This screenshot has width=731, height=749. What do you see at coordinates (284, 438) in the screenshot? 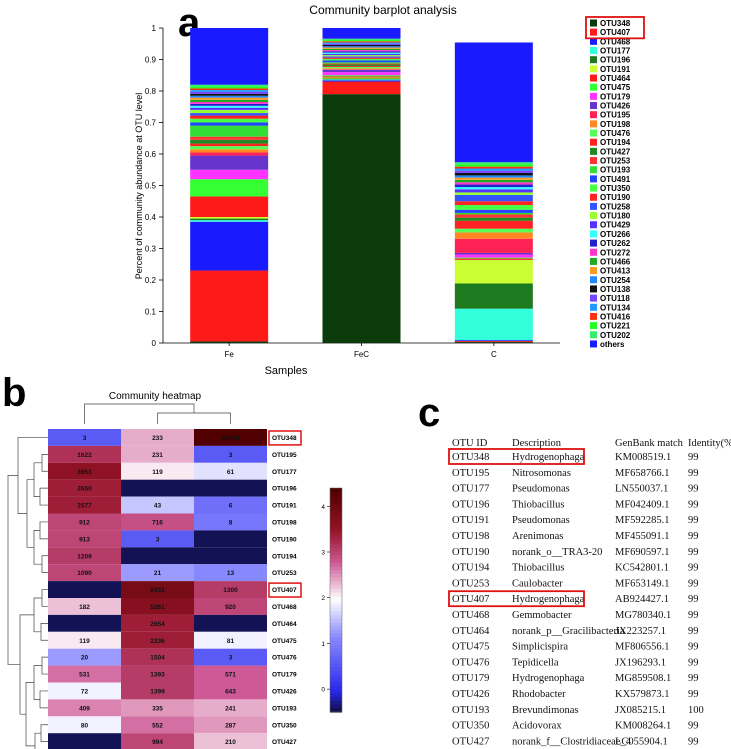
I see `heatmap-row-label: OTU348` at bounding box center [284, 438].